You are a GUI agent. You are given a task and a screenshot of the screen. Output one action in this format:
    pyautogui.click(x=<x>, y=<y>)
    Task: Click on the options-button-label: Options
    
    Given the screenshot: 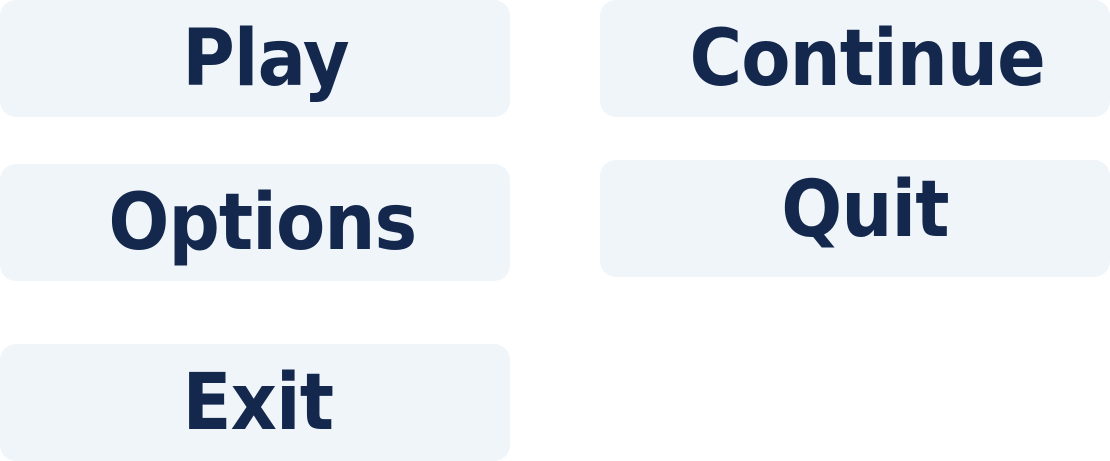 What is the action you would take?
    pyautogui.click(x=262, y=222)
    